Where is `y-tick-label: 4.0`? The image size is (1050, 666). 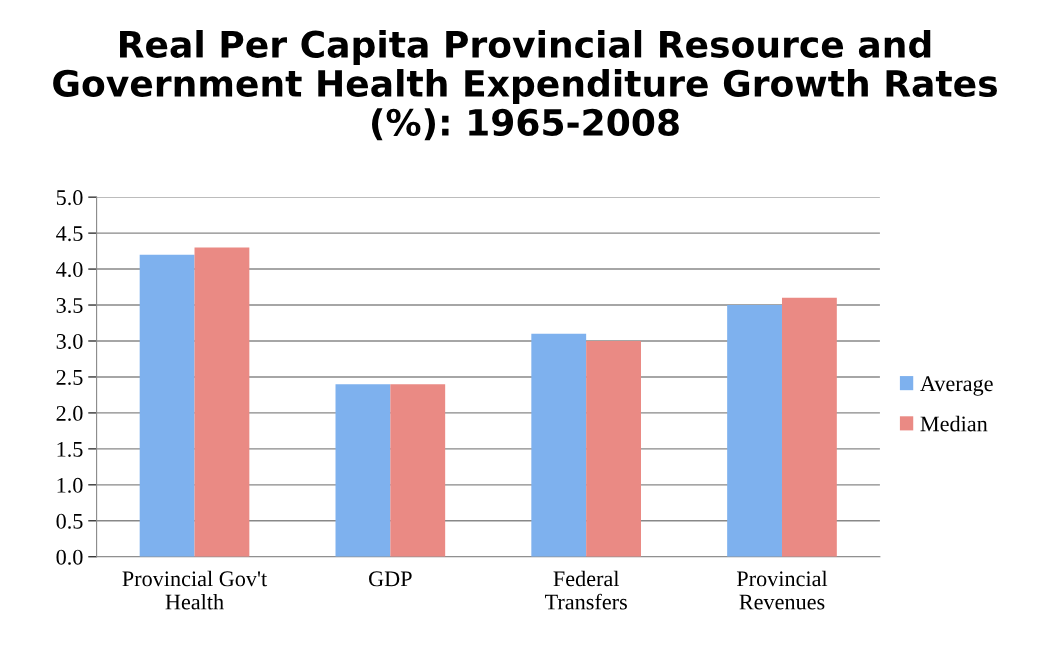 y-tick-label: 4.0 is located at coordinates (69, 270).